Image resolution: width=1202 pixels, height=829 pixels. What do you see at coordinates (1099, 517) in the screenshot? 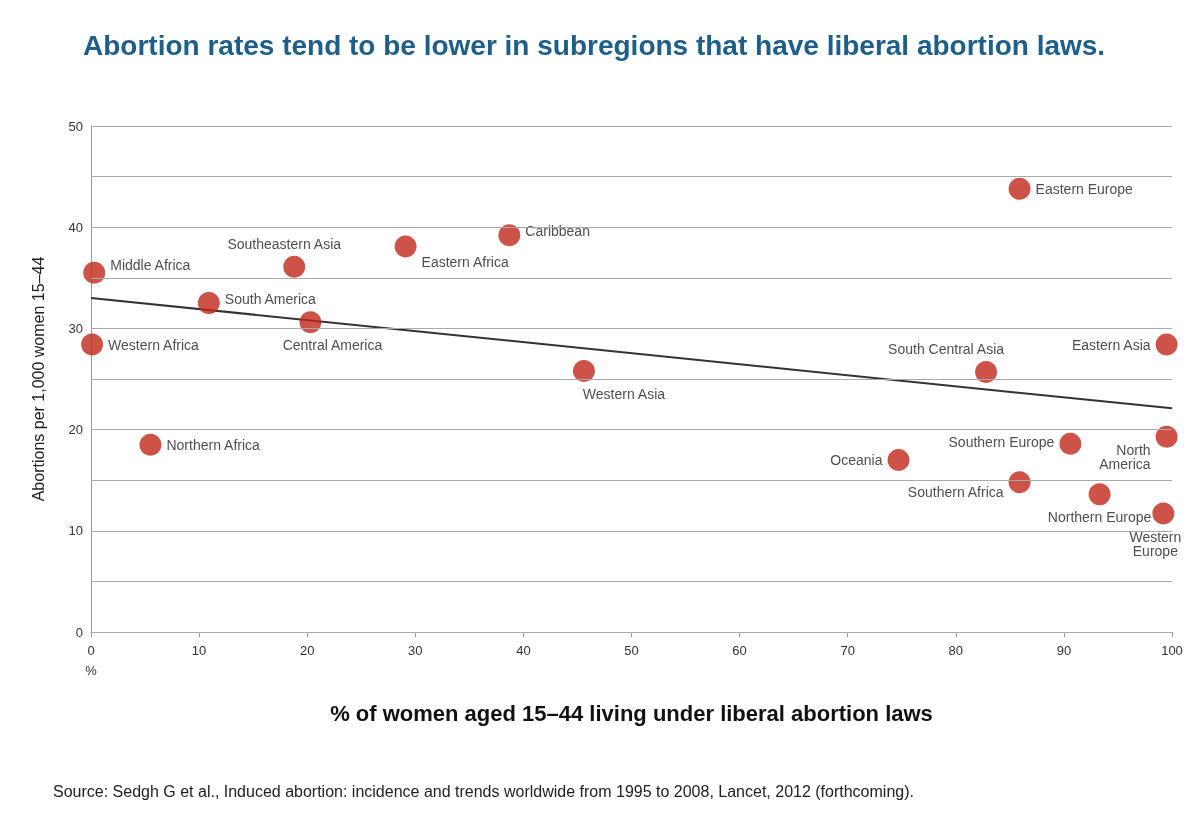
I see `data-label: Northern Europe` at bounding box center [1099, 517].